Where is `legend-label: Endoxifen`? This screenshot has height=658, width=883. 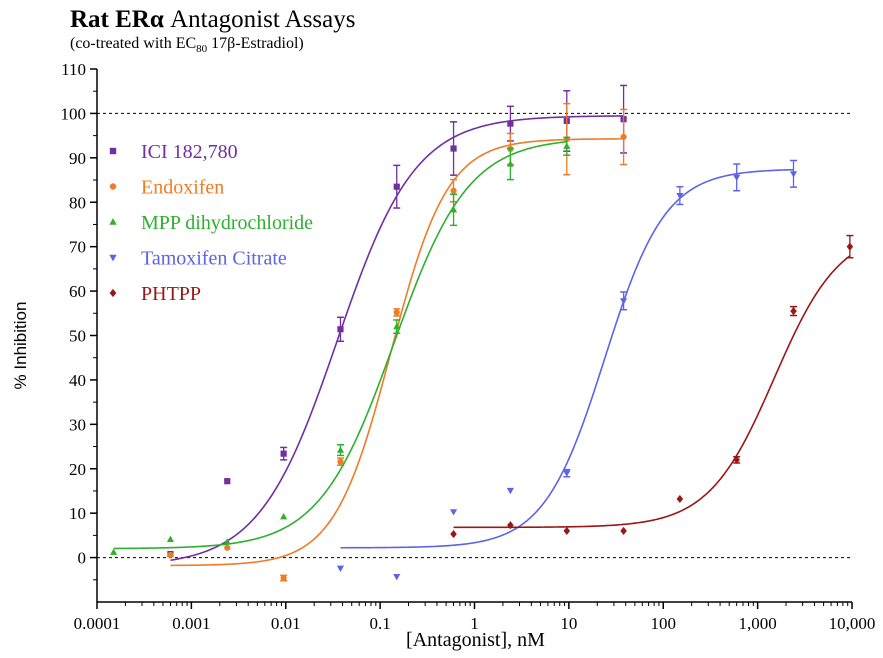 legend-label: Endoxifen is located at coordinates (182, 188).